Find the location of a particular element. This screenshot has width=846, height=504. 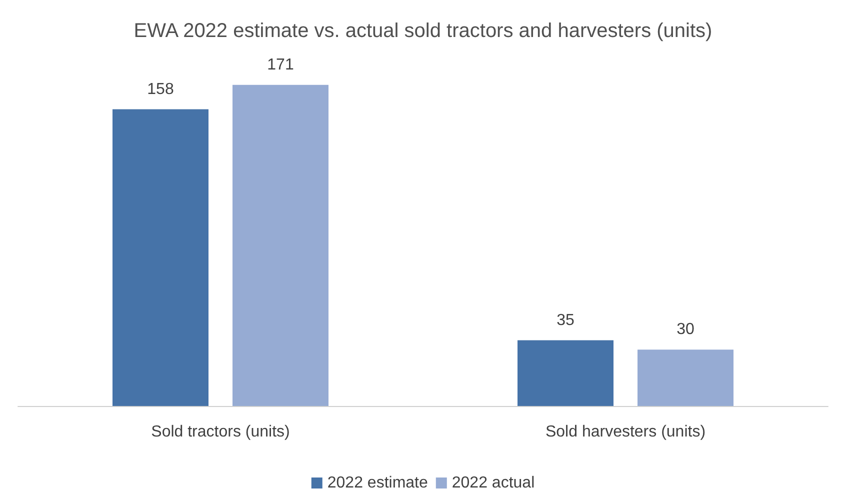

x-tick-label: Sold harvesters (units) is located at coordinates (625, 432).